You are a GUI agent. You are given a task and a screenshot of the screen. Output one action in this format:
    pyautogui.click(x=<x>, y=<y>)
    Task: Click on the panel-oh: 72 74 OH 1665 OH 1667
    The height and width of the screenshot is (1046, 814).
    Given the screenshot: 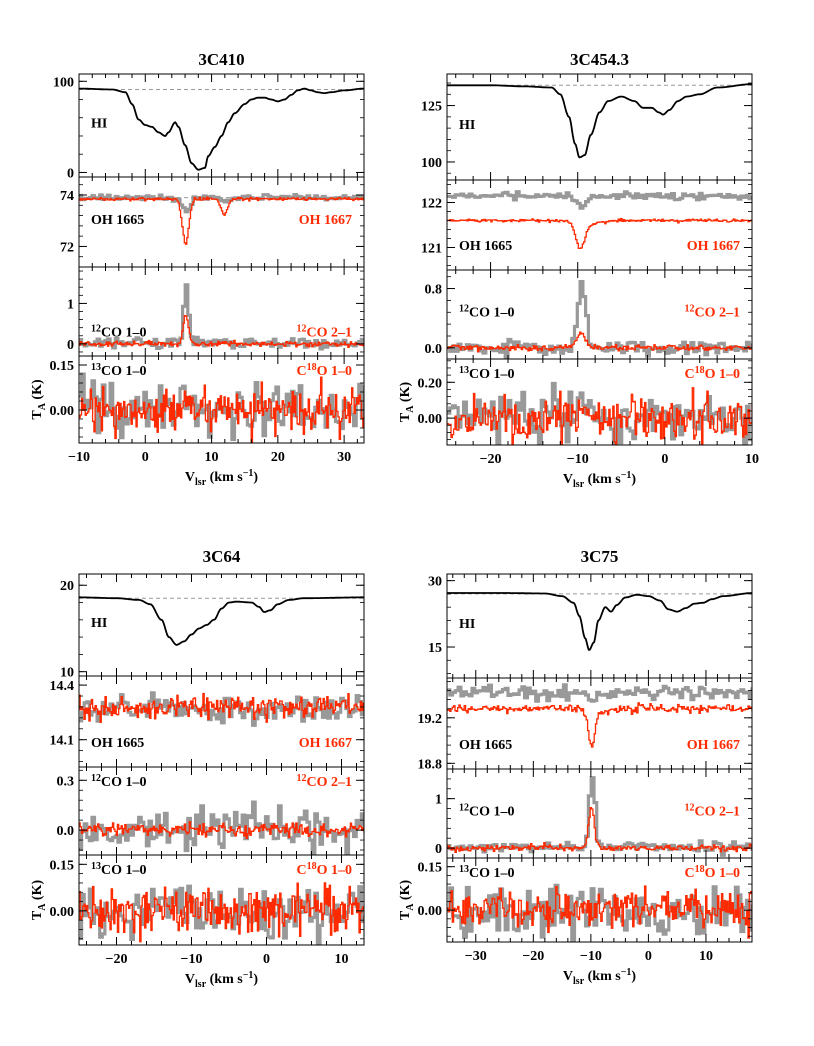 What is the action you would take?
    pyautogui.click(x=212, y=222)
    